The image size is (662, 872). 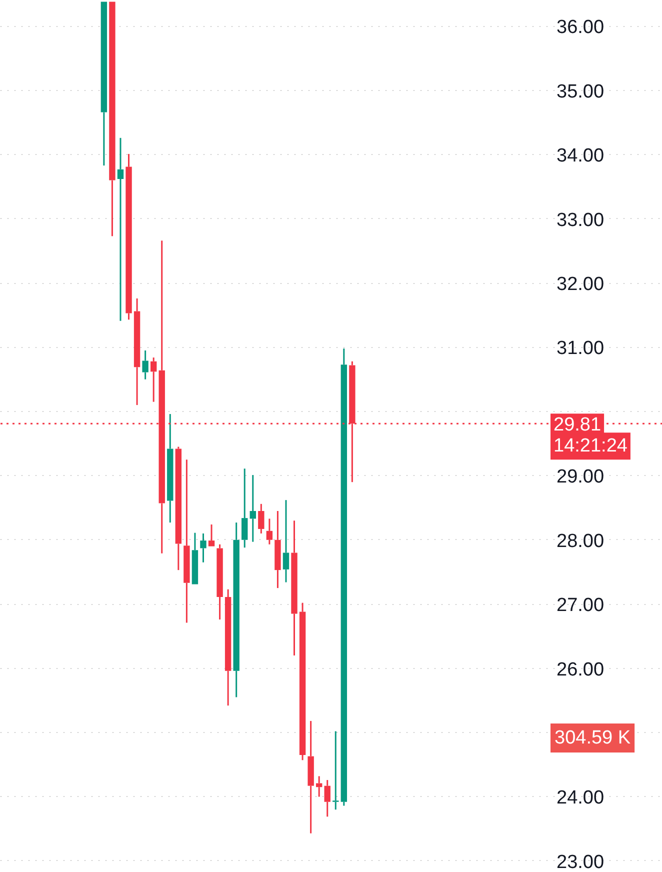 I want to click on y-tick-label: 24.00, so click(x=580, y=798).